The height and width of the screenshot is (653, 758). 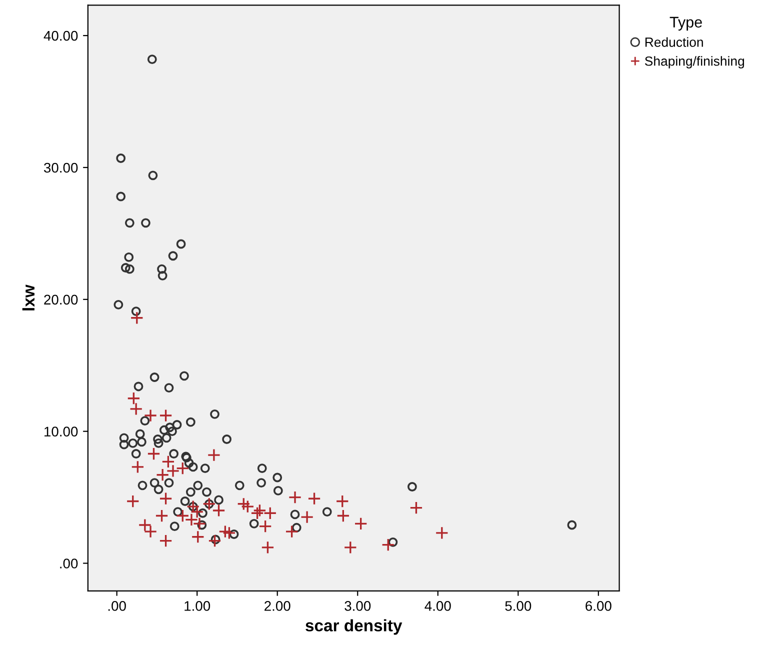 What do you see at coordinates (28, 297) in the screenshot?
I see `y-axis-title: lxw` at bounding box center [28, 297].